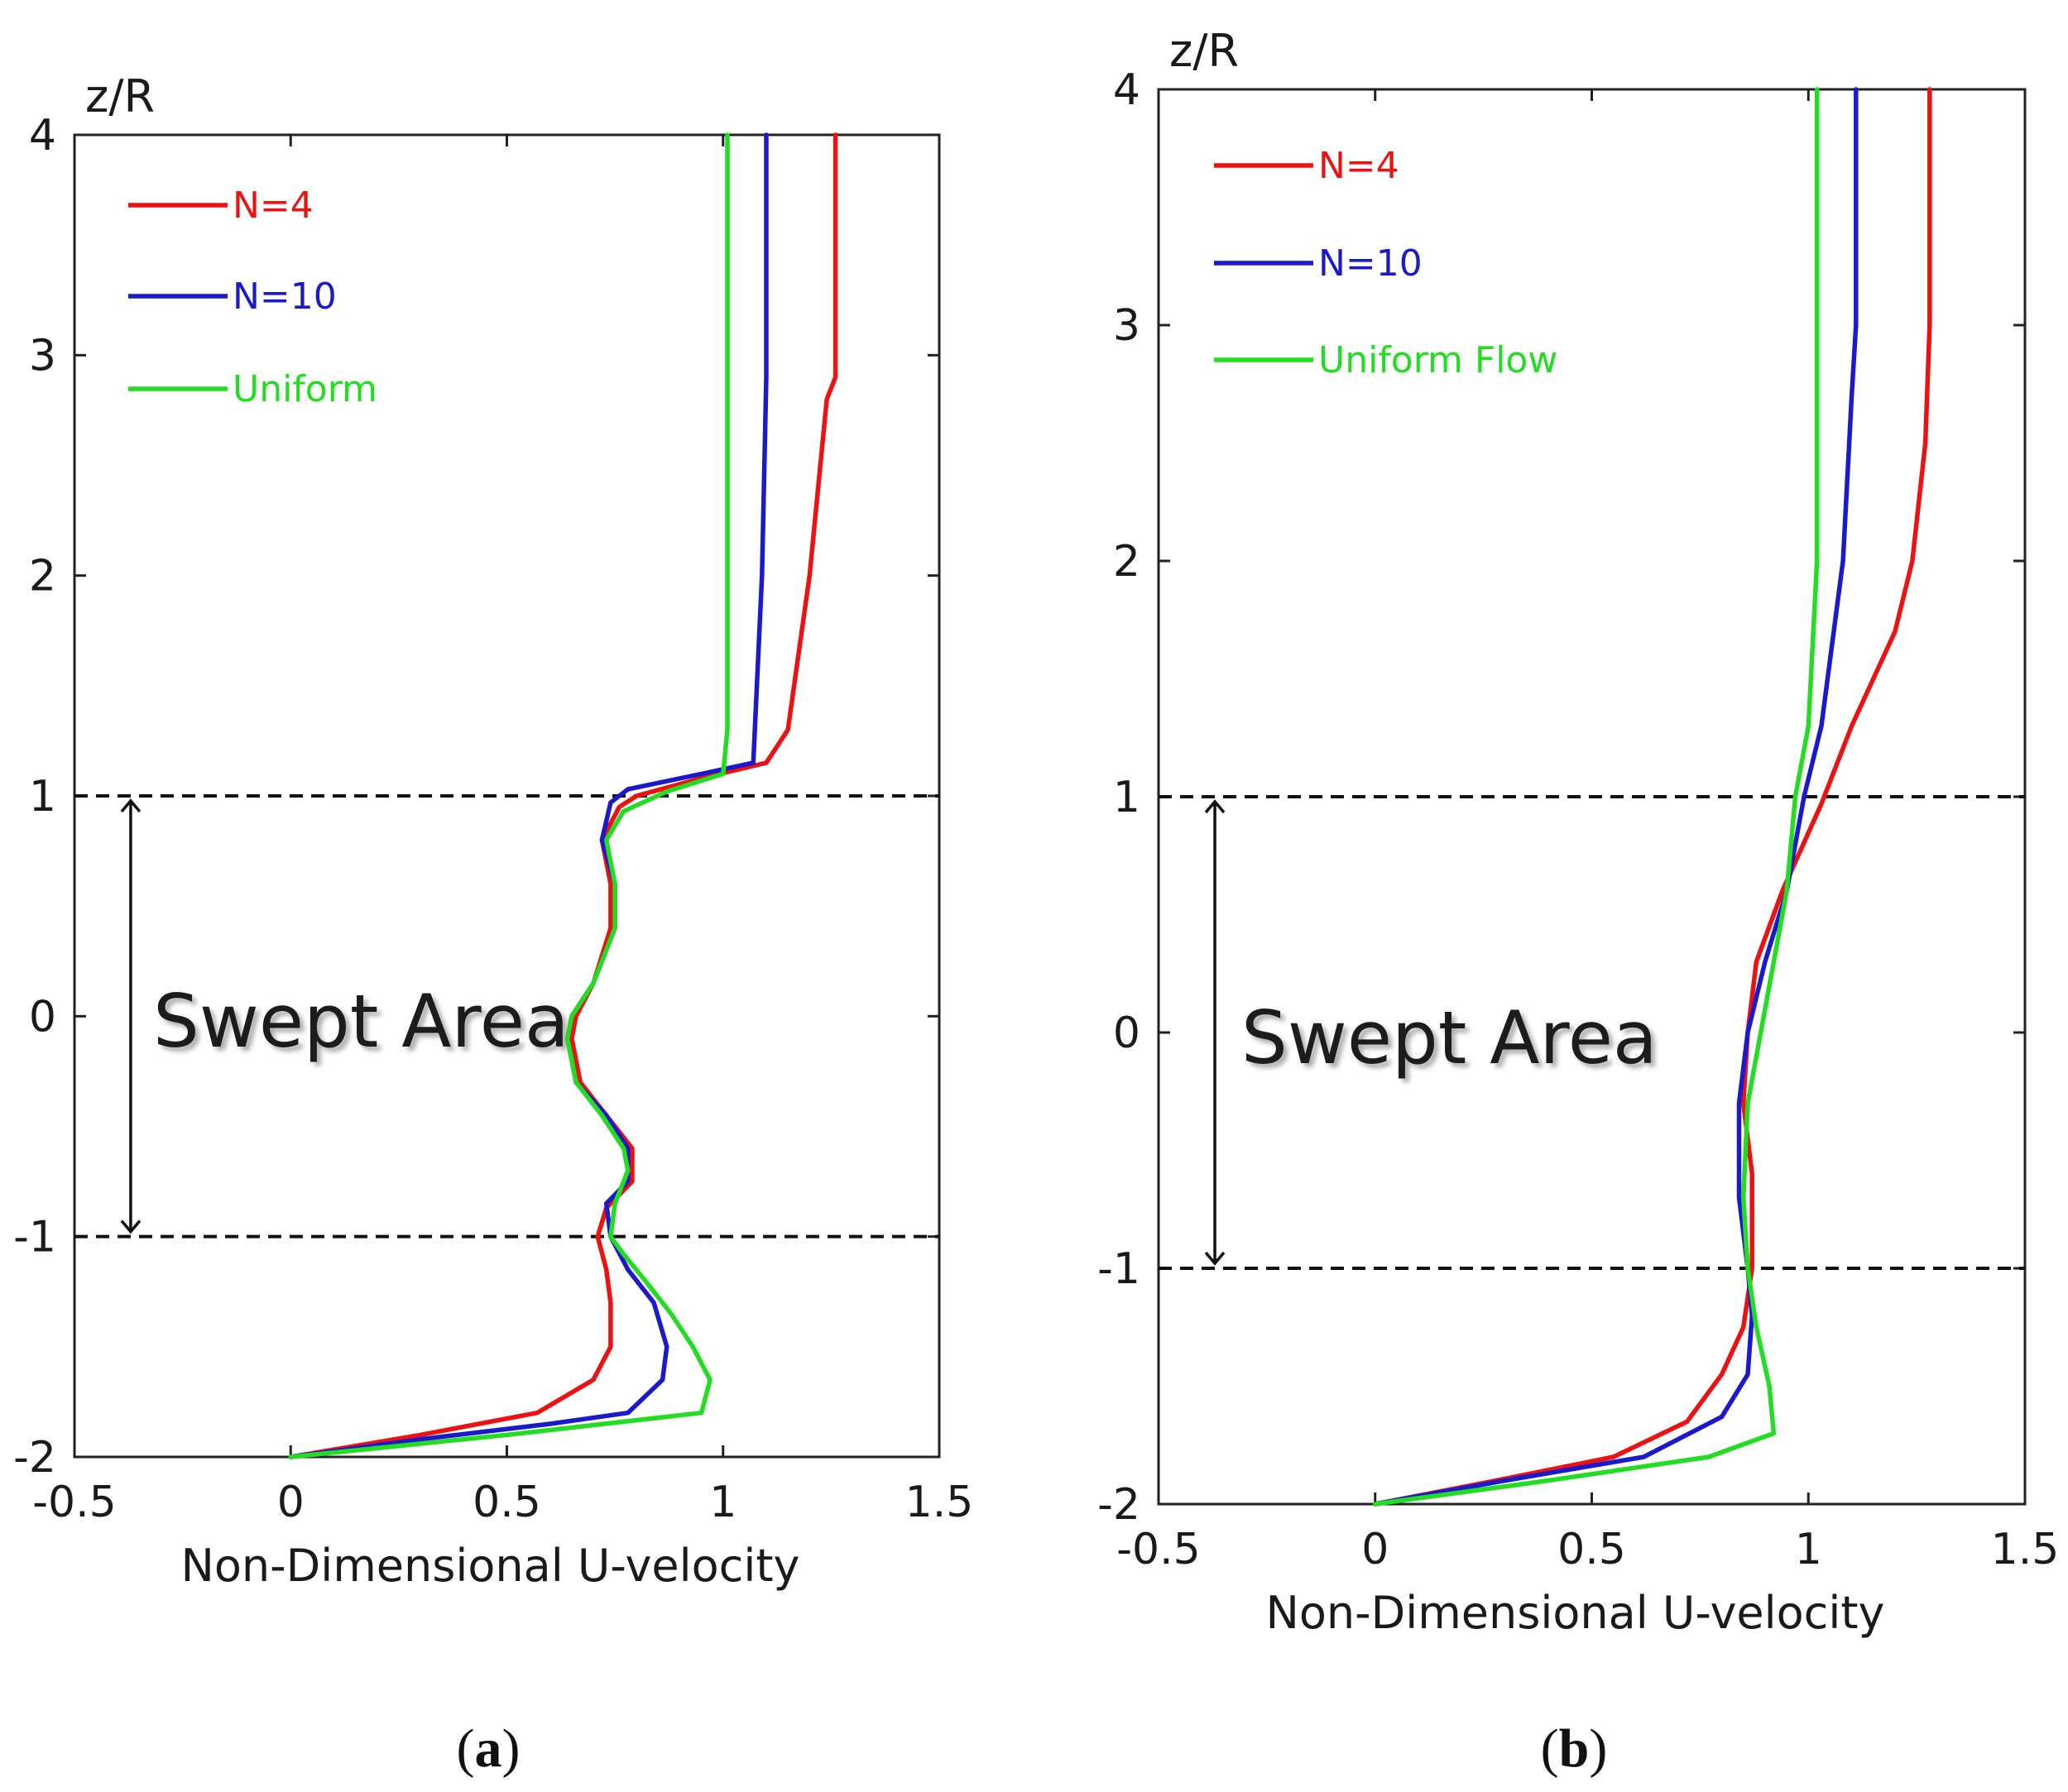  I want to click on caption-letter: b, so click(1574, 1748).